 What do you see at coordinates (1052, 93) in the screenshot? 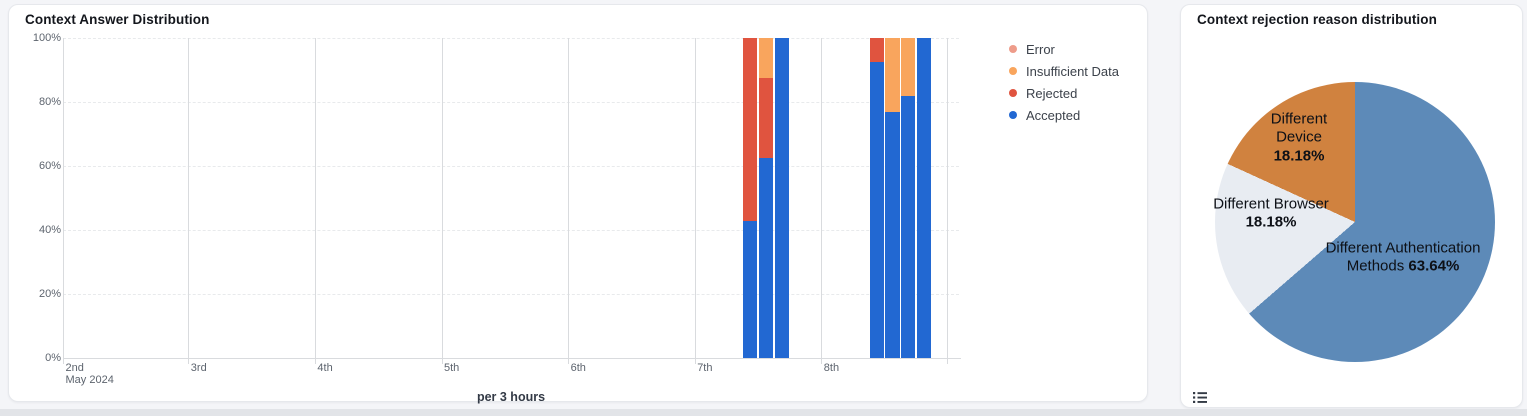
I see `legend-item-label: Rejected` at bounding box center [1052, 93].